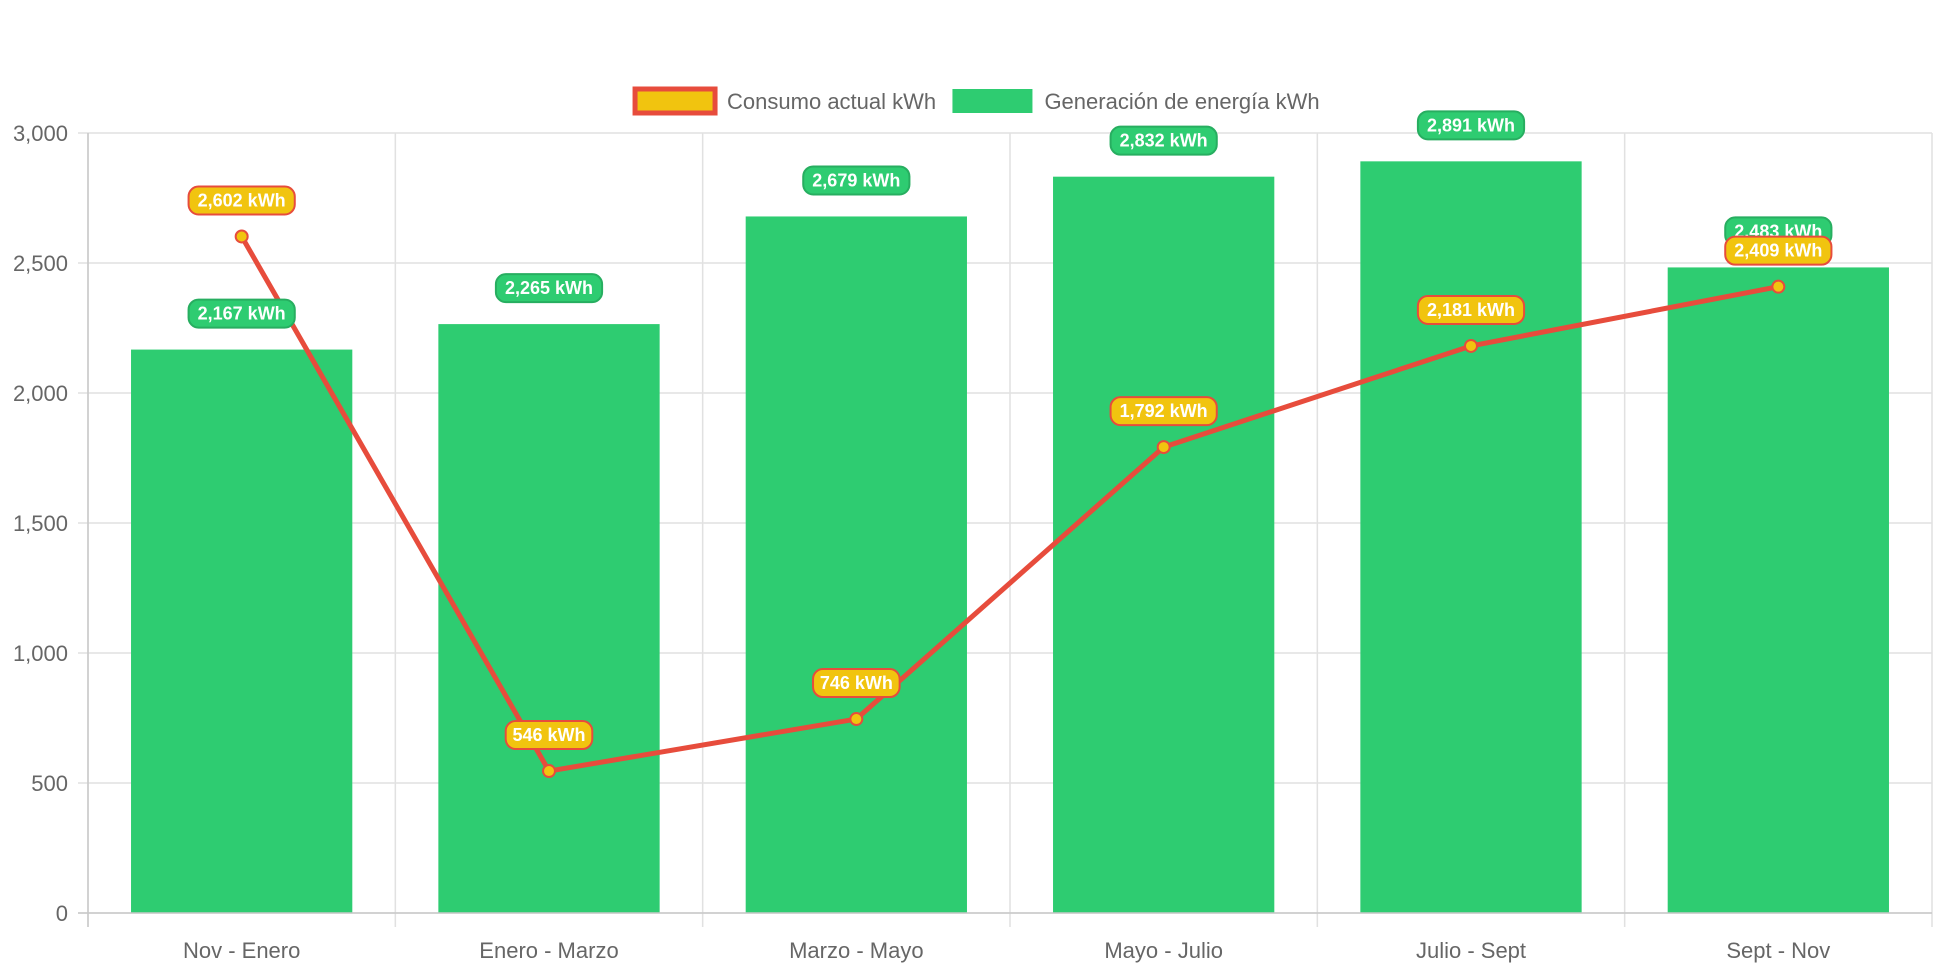 The height and width of the screenshot is (975, 1942). I want to click on data-label-generacion-text: 2,891 kWh, so click(1471, 125).